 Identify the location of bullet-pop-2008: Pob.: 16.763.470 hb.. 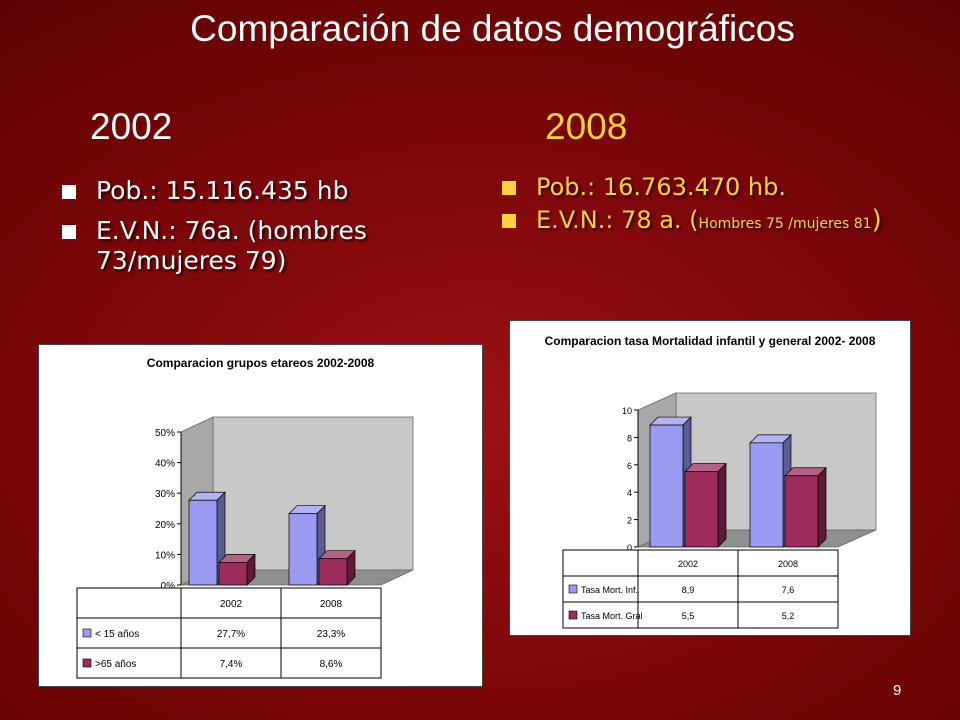
(710, 187).